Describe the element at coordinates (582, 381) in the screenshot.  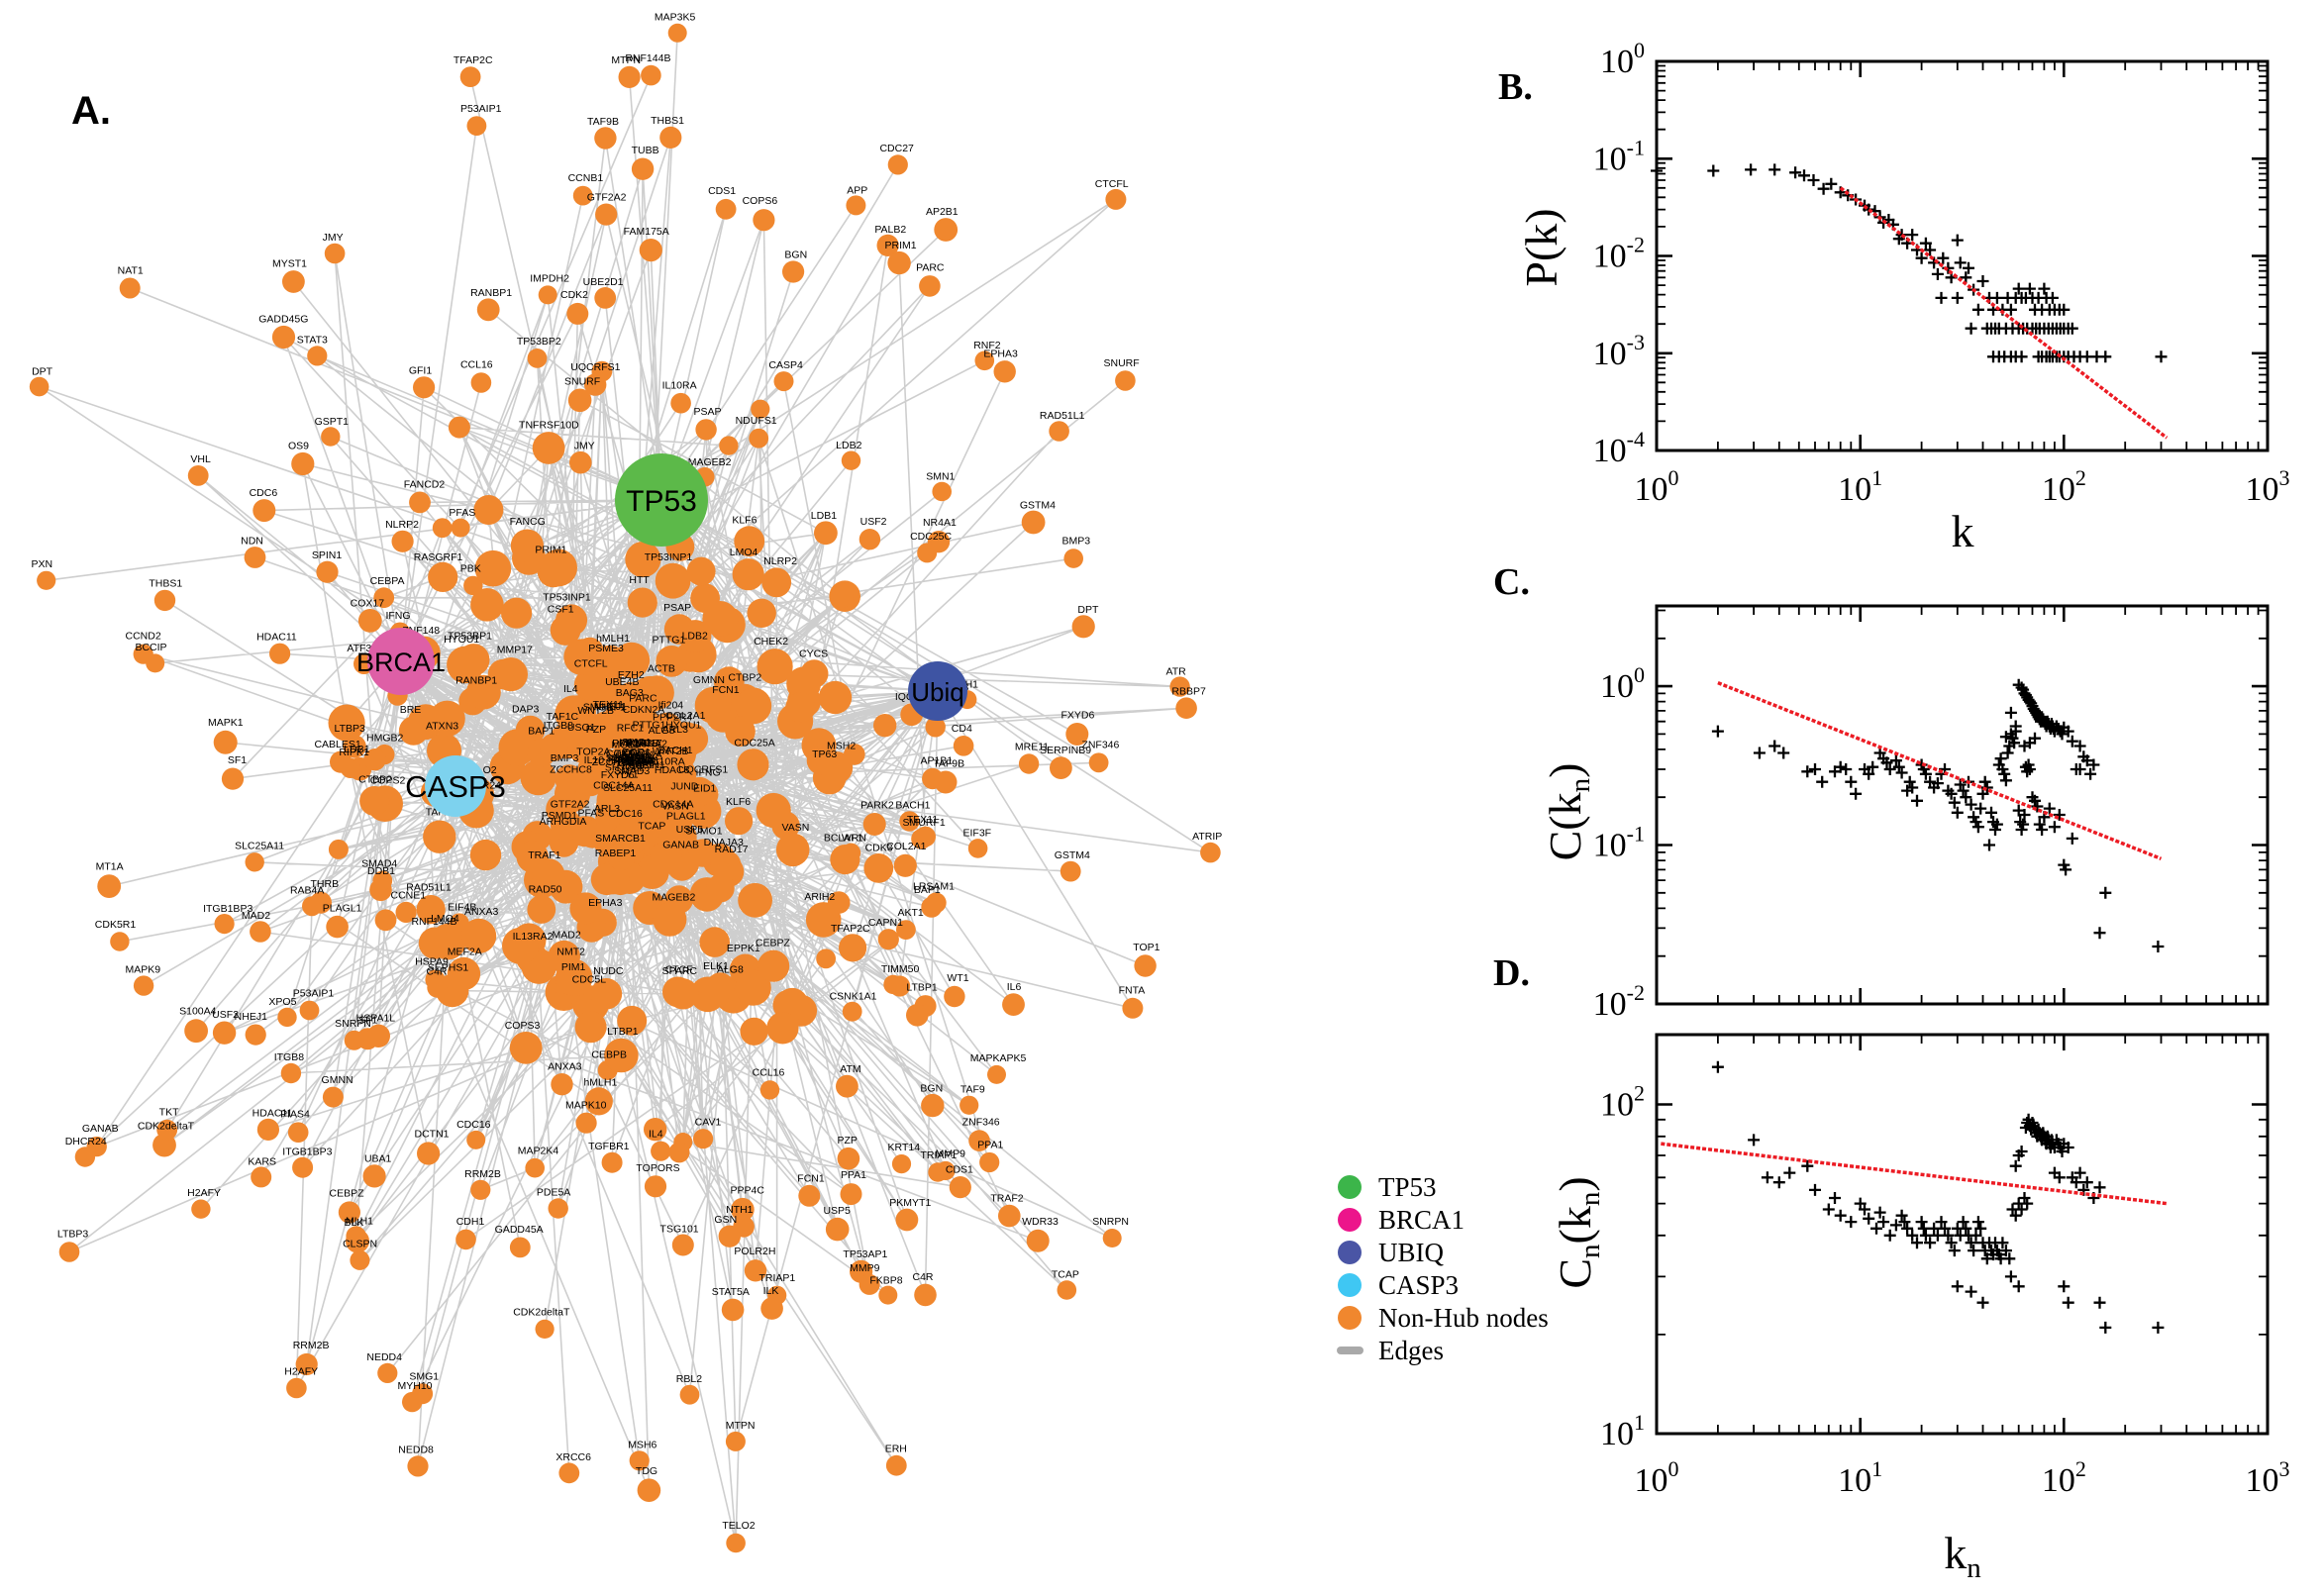
I see `network-node-label: SNURF` at that location.